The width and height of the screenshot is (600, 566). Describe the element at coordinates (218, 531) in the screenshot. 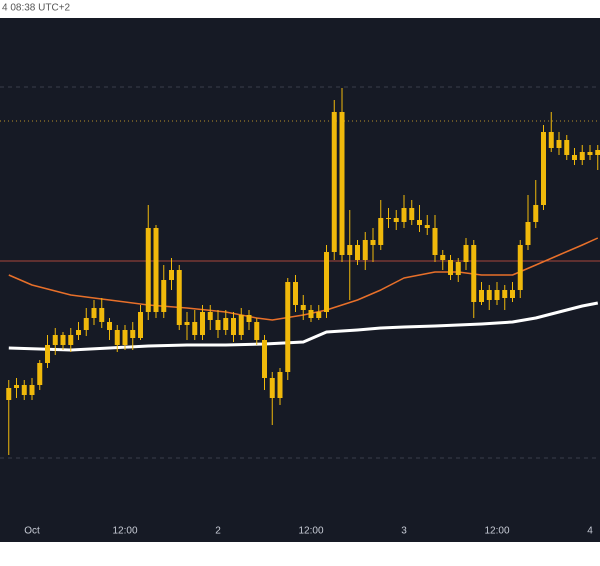

I see `x-tick-label: 2` at that location.